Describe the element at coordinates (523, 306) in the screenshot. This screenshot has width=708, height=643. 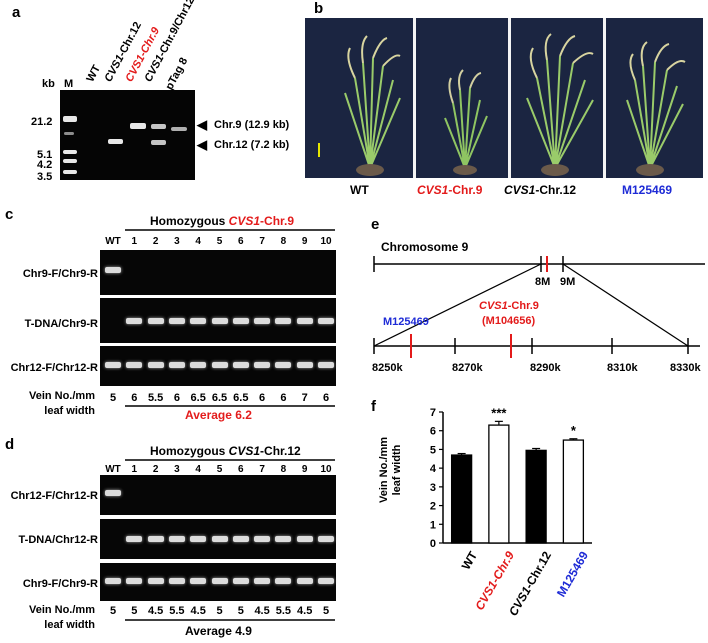
I see `label-cvs1-rest: -Chr.9` at that location.